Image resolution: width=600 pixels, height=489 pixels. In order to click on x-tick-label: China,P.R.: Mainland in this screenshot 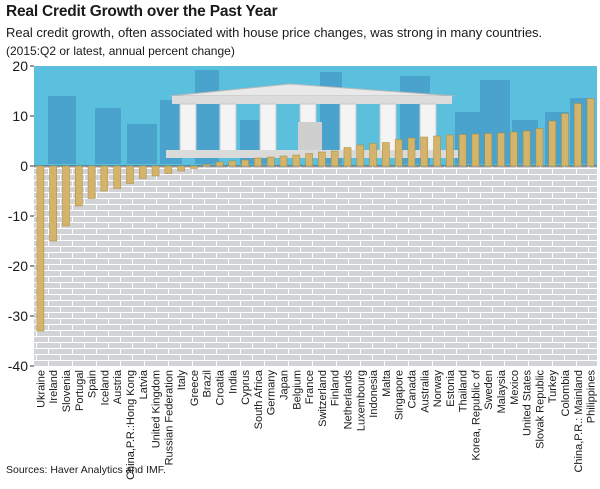, I will do `click(579, 421)`.